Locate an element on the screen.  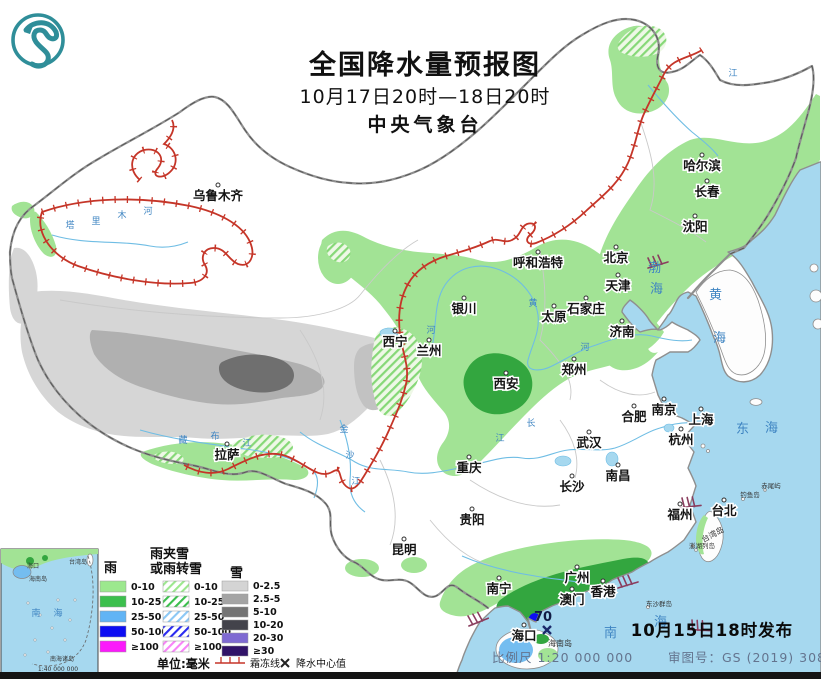
city-label: 沈阳 is located at coordinates (694, 226).